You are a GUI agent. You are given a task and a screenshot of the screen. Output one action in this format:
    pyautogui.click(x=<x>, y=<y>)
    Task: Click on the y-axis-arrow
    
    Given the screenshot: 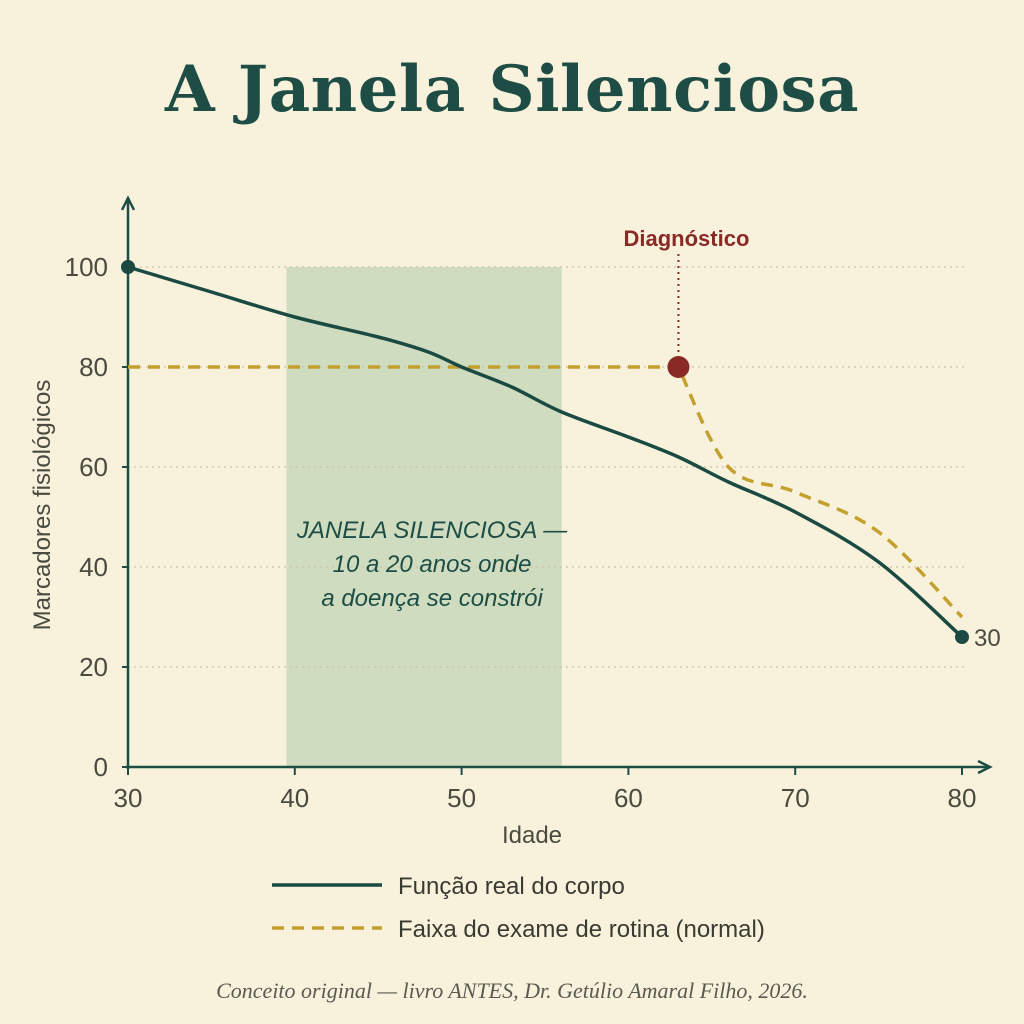 What is the action you would take?
    pyautogui.click(x=128, y=203)
    